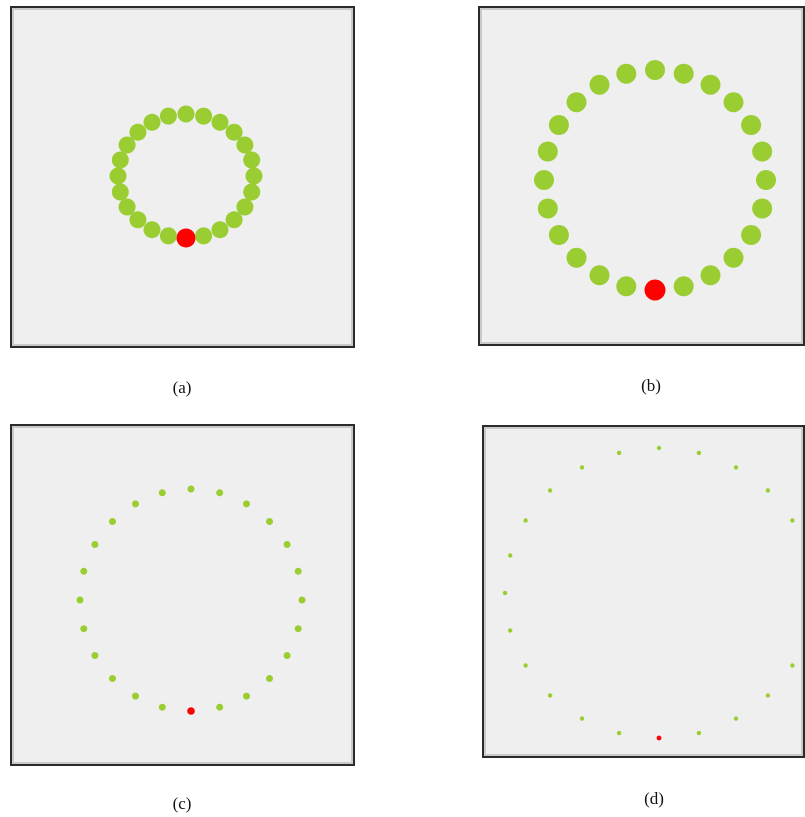 The height and width of the screenshot is (817, 805). I want to click on panel-c-ring, so click(191, 600).